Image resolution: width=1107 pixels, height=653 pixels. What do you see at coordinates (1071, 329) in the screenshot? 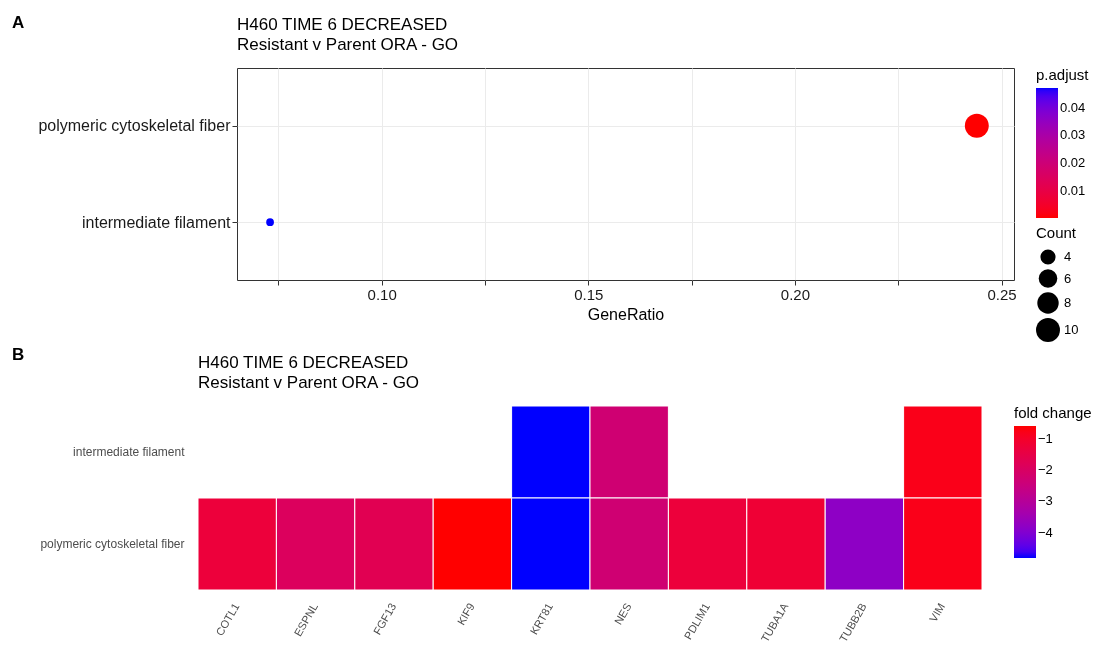
I see `legend-label: 10` at bounding box center [1071, 329].